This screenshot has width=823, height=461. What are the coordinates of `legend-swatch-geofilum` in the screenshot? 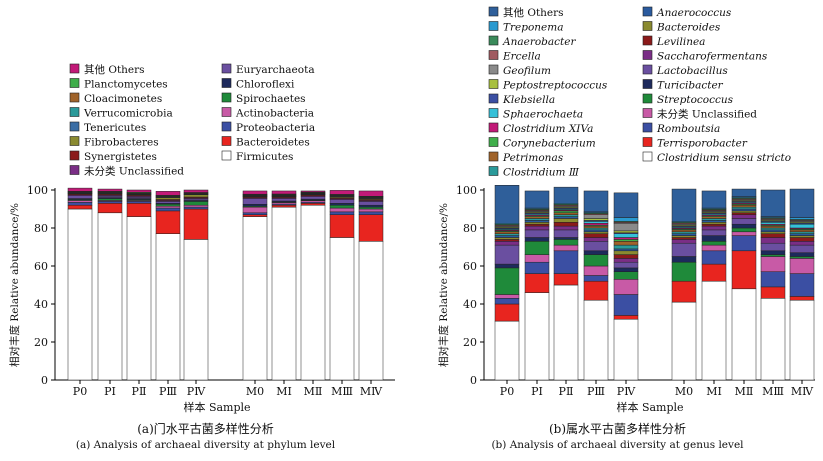 It's located at (493, 69).